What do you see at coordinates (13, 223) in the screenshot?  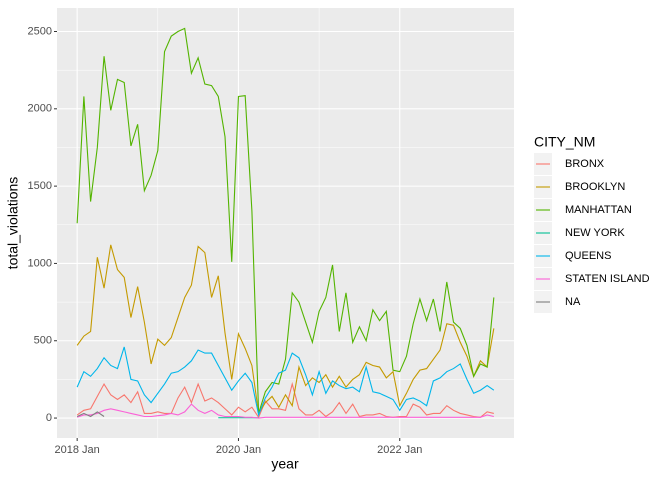 I see `y-axis-title: total_violations` at bounding box center [13, 223].